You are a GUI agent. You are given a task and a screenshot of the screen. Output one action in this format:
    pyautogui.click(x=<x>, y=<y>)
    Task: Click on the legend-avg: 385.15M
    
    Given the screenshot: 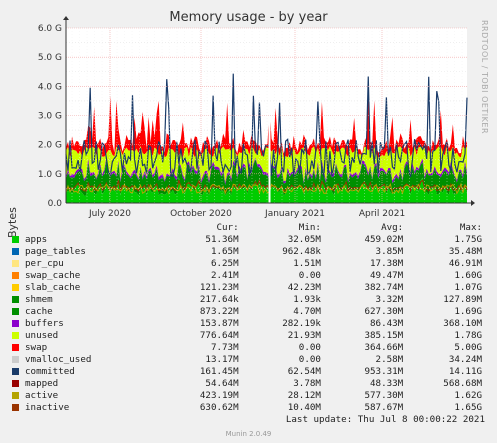 What is the action you would take?
    pyautogui.click(x=384, y=335)
    